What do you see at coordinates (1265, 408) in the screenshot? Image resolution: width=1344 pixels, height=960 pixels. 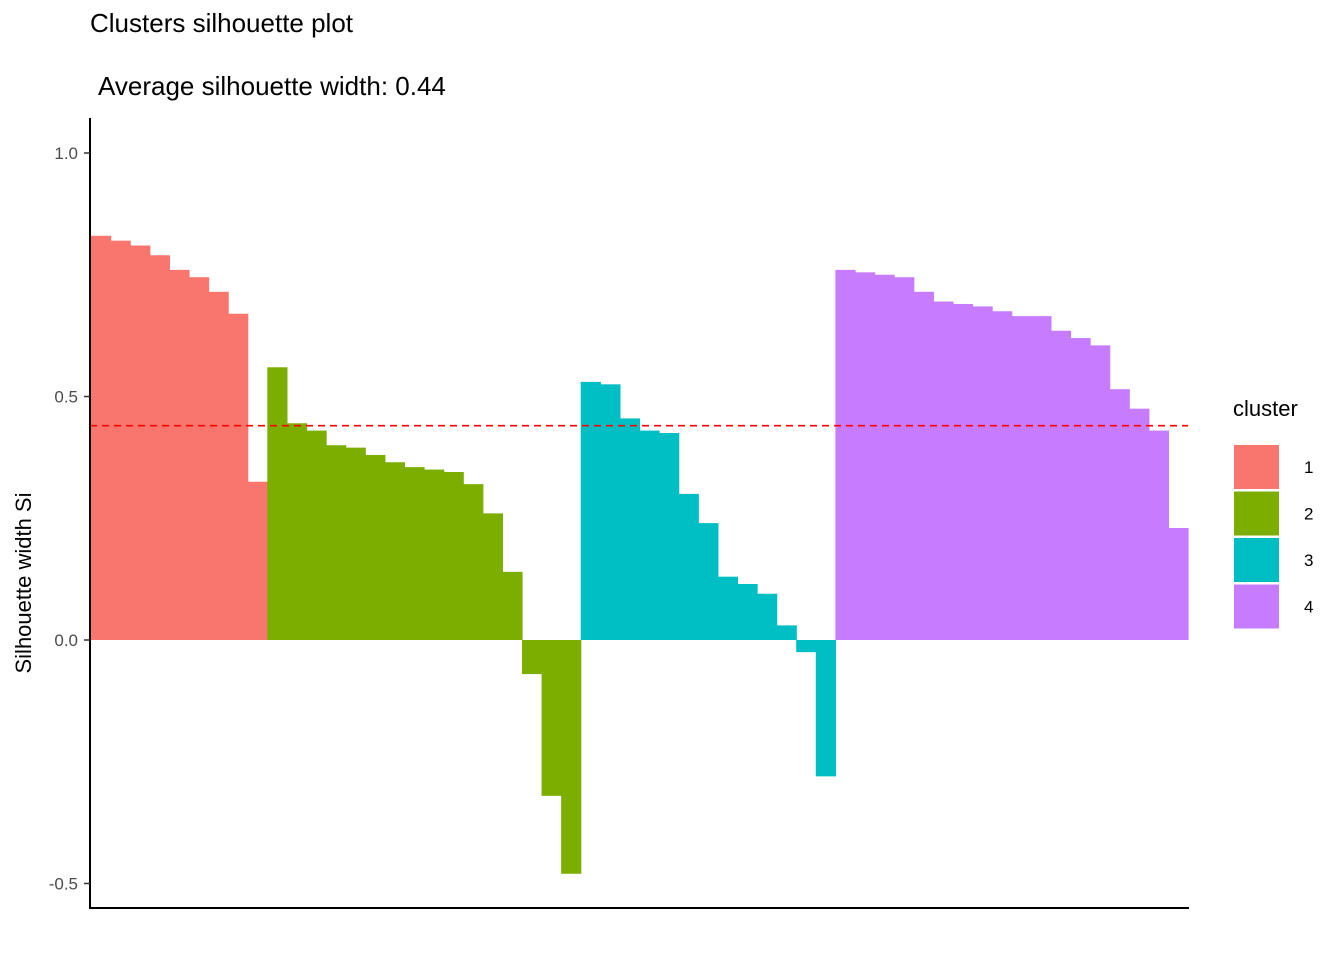 I see `legend-title: cluster` at bounding box center [1265, 408].